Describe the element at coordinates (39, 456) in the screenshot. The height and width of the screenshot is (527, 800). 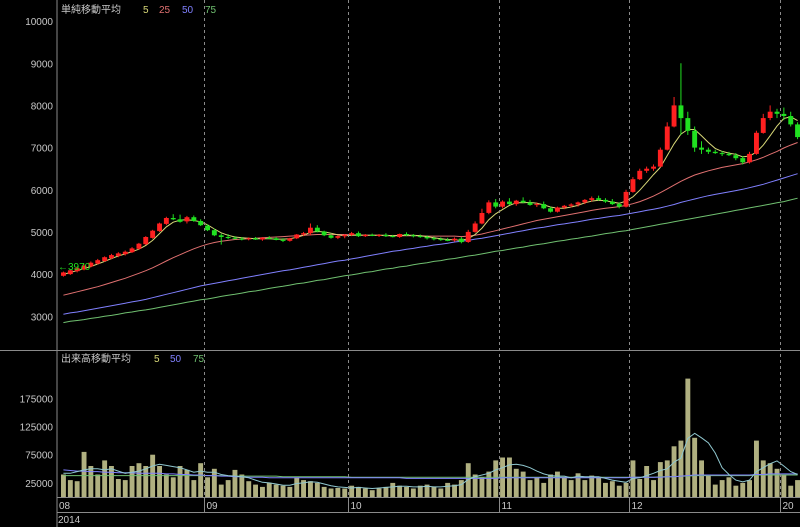
I see `volume-tick-label: 75000` at that location.